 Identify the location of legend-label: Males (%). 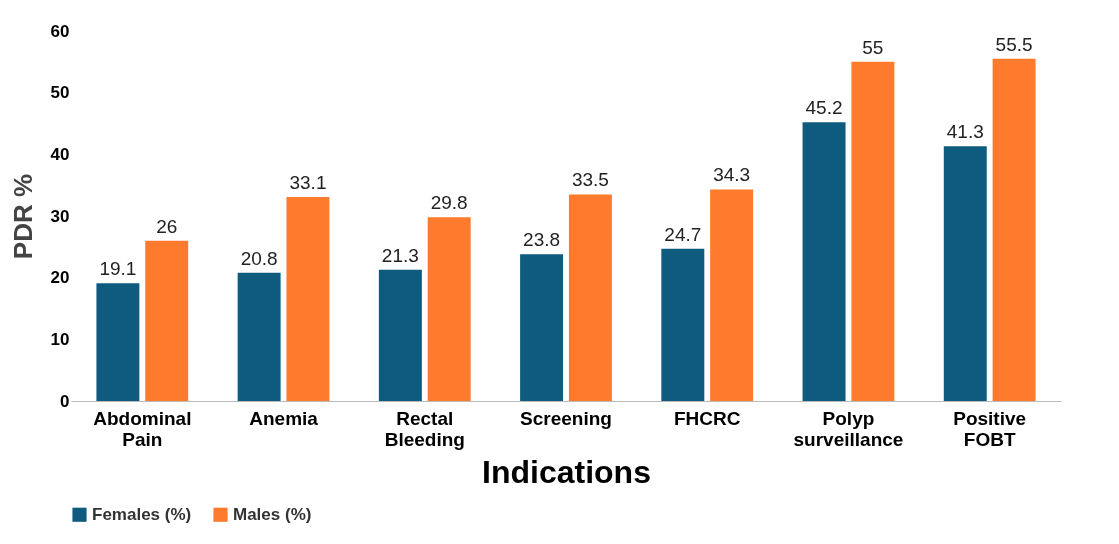
(272, 514).